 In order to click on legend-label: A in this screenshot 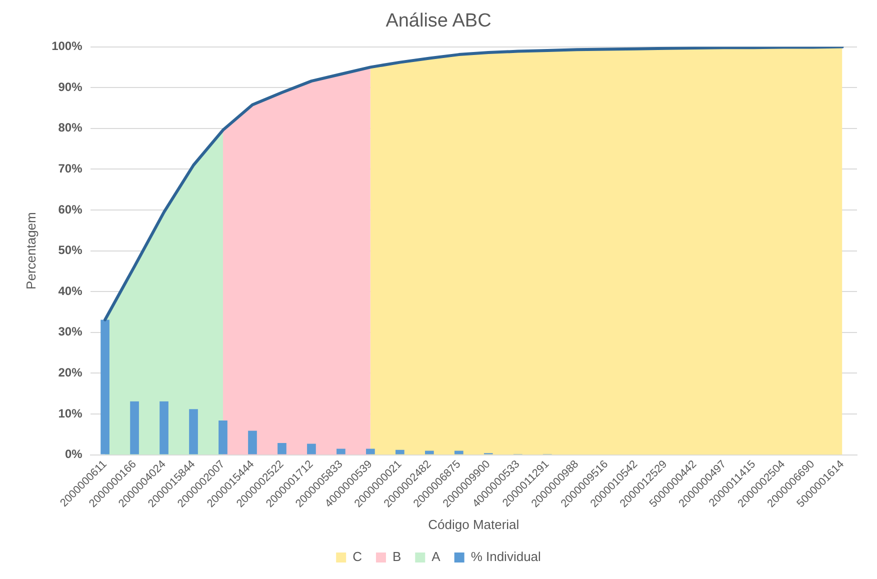, I will do `click(436, 556)`.